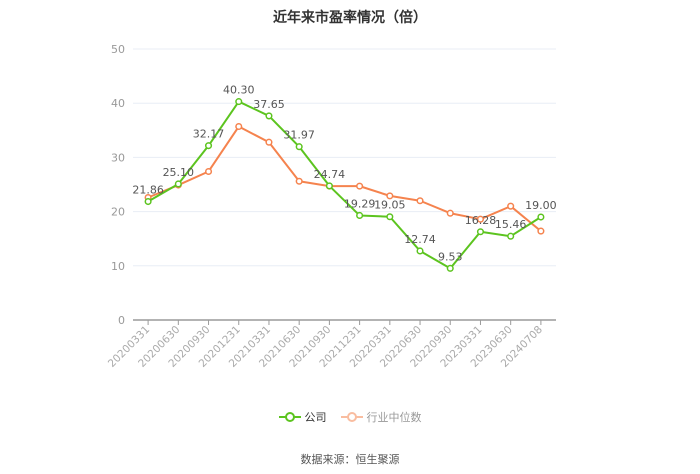  Describe the element at coordinates (420, 239) in the screenshot. I see `data-label: 12.74` at that location.